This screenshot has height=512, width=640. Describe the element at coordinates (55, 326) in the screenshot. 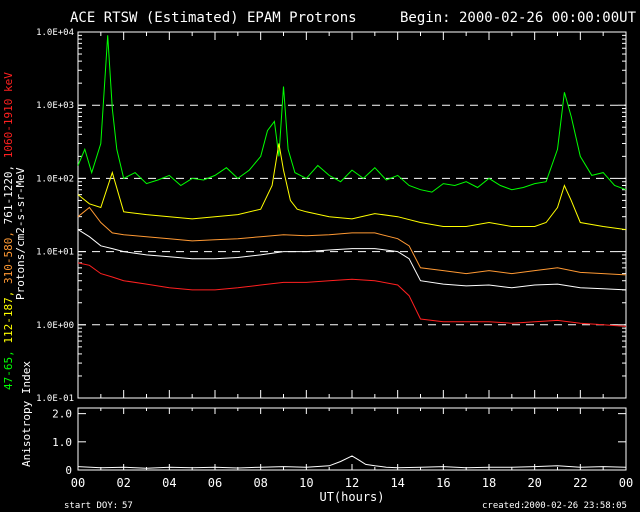

I see `y-tick-label: 1.0E+00` at that location.